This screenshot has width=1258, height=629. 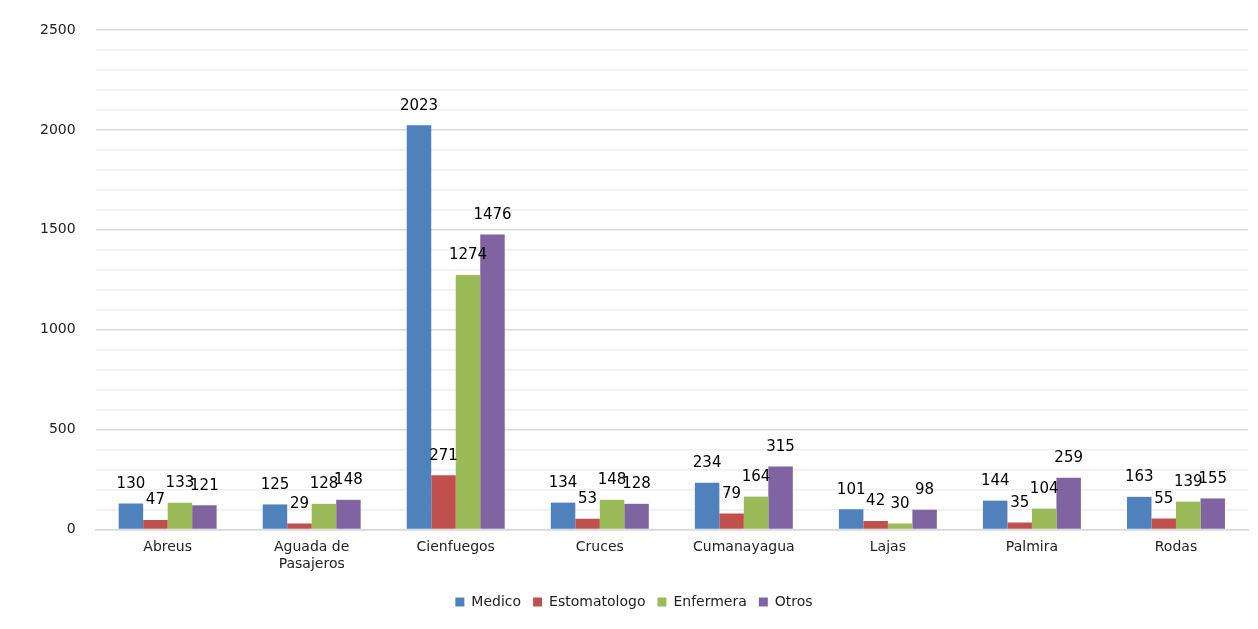 I want to click on data-label: 163, so click(x=1139, y=476).